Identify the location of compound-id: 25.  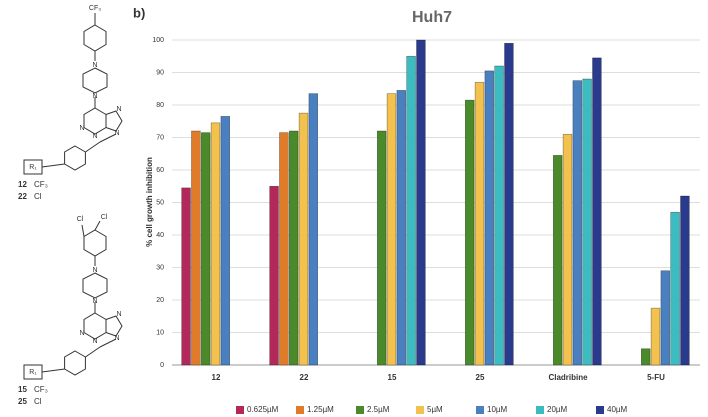
(22, 401).